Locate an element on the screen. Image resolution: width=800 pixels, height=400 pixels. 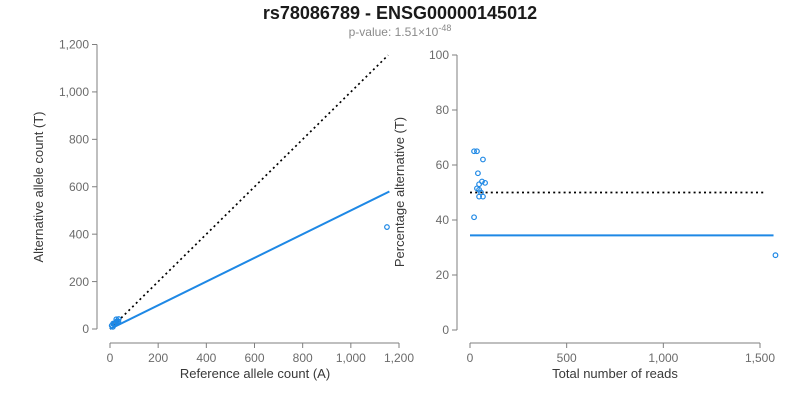
plot-title: rs78086789 - ENSG00000145012 is located at coordinates (400, 13).